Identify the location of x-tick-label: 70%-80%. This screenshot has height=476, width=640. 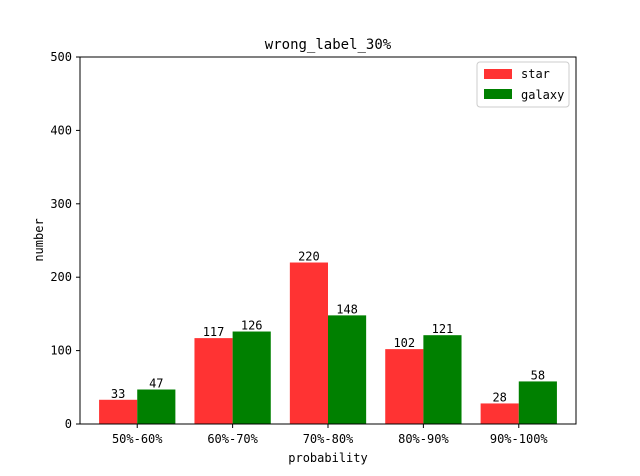
(328, 439).